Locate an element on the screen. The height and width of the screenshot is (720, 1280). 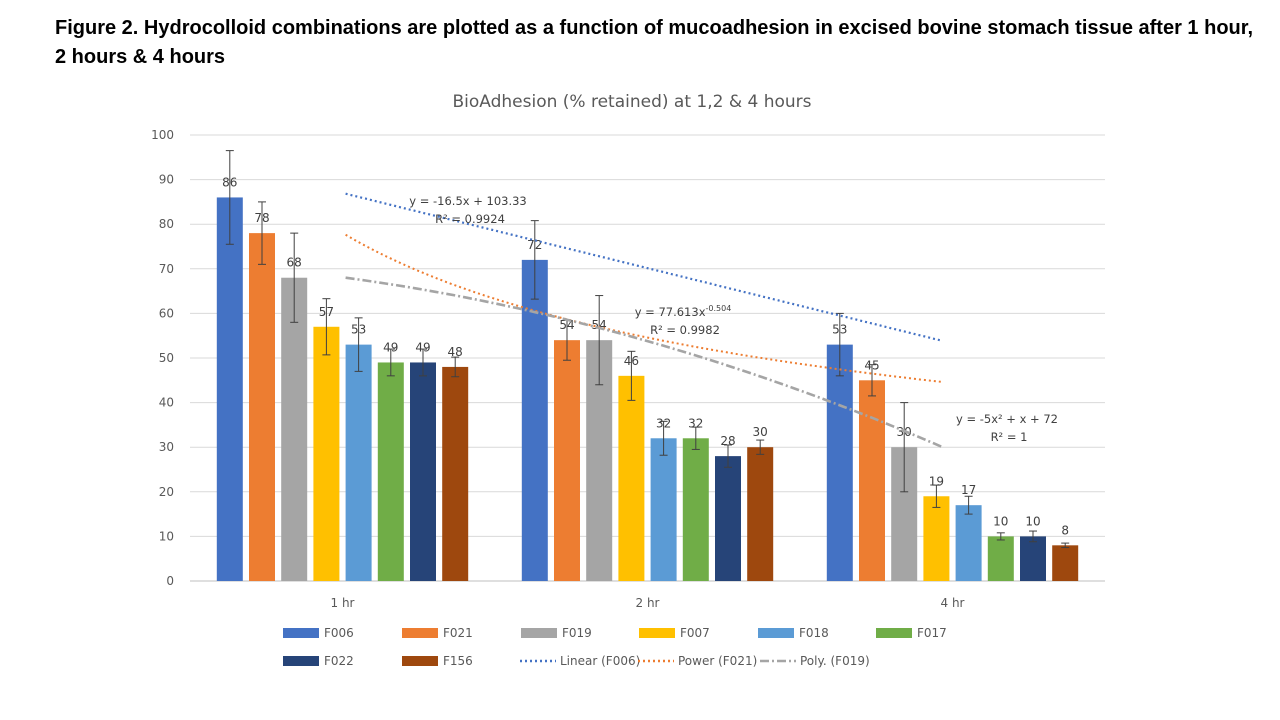
trendline-r2: R² = 0.9924 is located at coordinates (470, 219).